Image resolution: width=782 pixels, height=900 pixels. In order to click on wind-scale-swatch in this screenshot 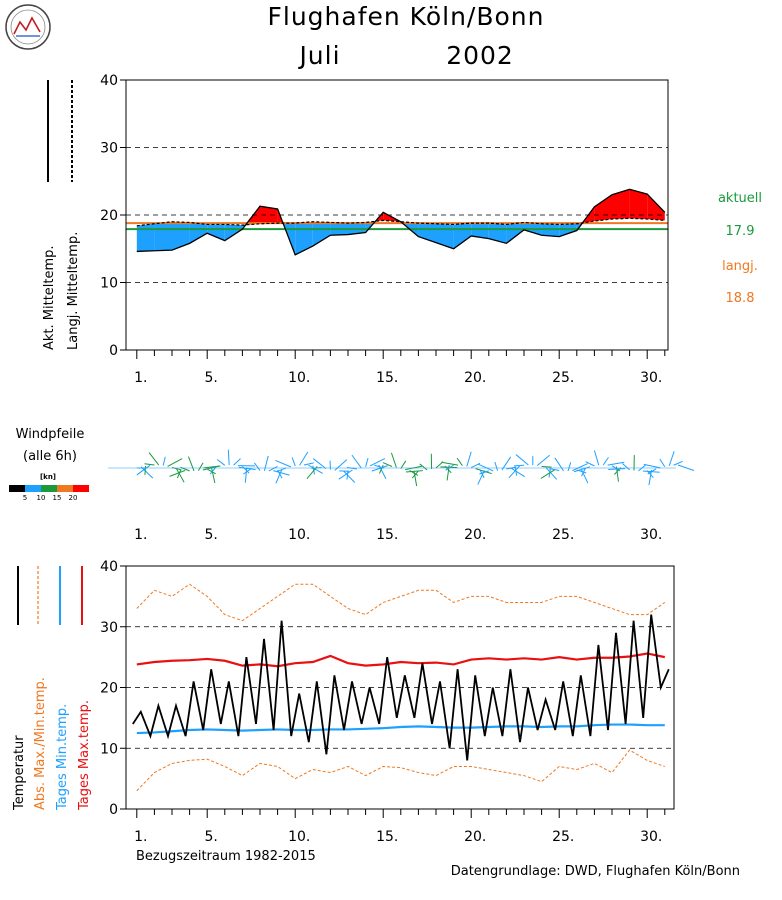, I will do `click(81, 488)`.